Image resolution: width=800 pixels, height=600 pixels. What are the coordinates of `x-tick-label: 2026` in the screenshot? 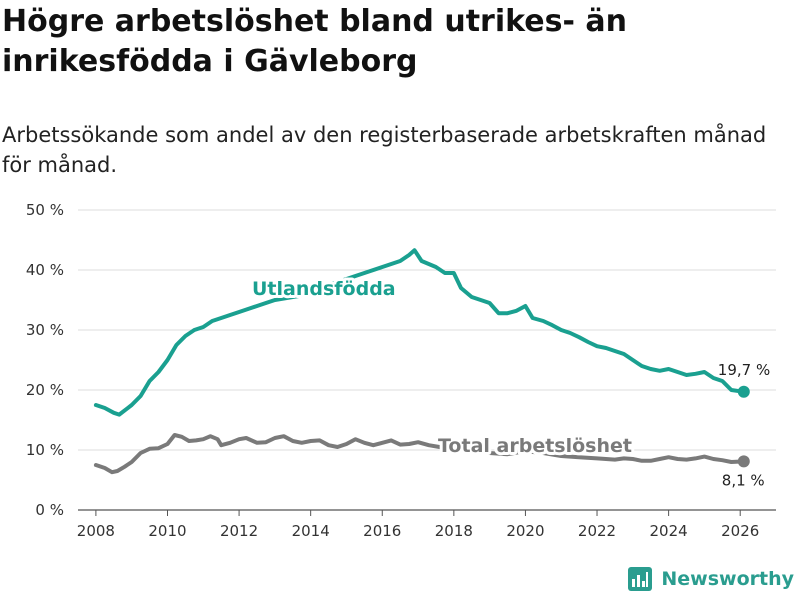 It's located at (740, 531).